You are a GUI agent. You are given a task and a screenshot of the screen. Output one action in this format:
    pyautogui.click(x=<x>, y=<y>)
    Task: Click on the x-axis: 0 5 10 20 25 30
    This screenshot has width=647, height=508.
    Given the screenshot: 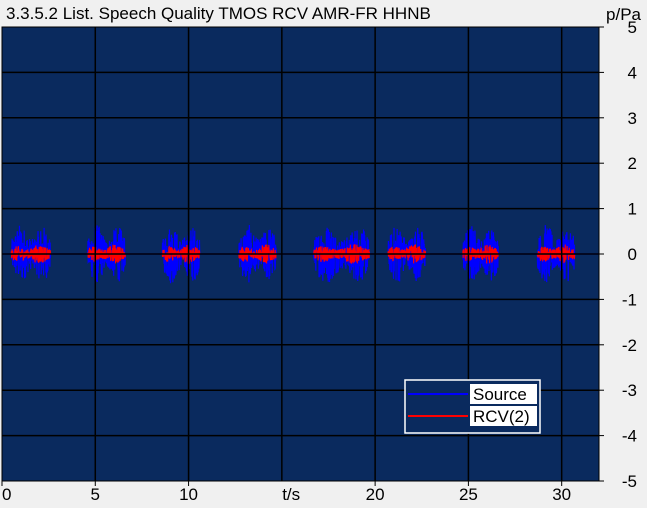 What is the action you would take?
    pyautogui.click(x=286, y=492)
    